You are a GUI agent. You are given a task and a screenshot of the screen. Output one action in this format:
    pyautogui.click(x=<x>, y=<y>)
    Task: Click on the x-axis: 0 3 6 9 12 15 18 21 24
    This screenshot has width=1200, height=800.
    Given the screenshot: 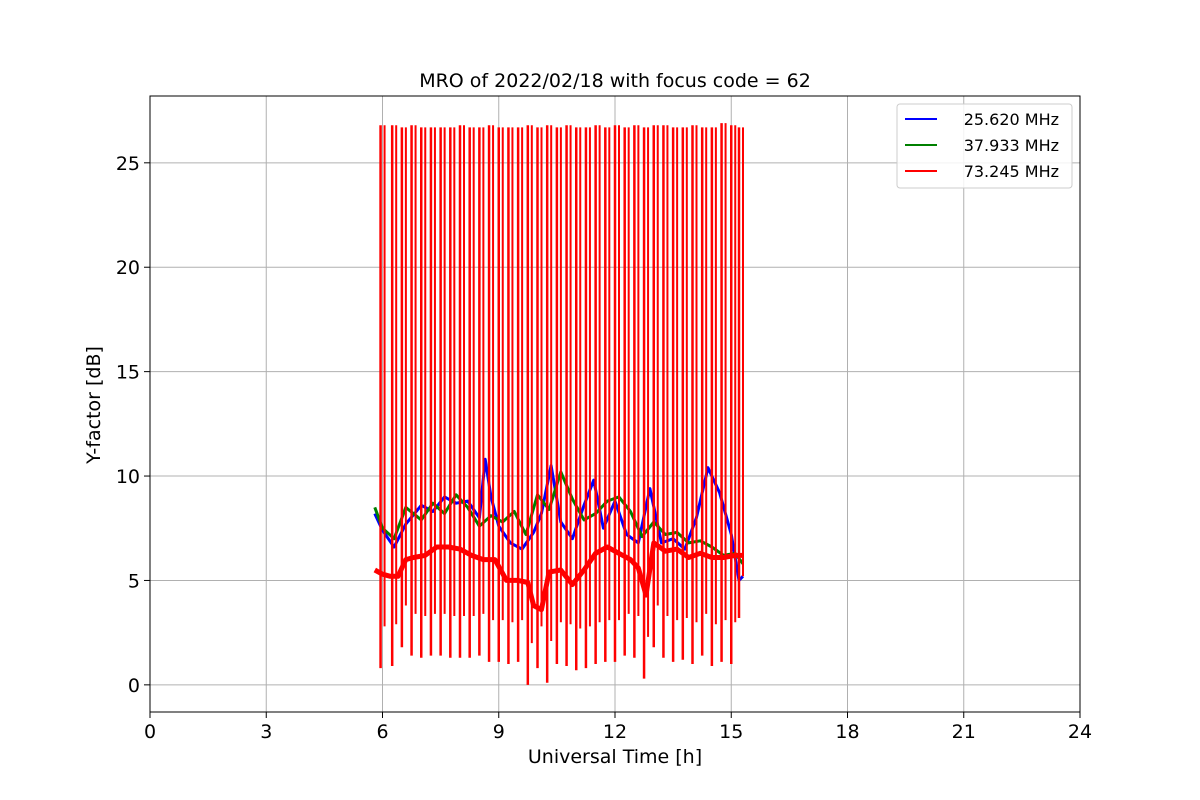 What is the action you would take?
    pyautogui.click(x=618, y=727)
    